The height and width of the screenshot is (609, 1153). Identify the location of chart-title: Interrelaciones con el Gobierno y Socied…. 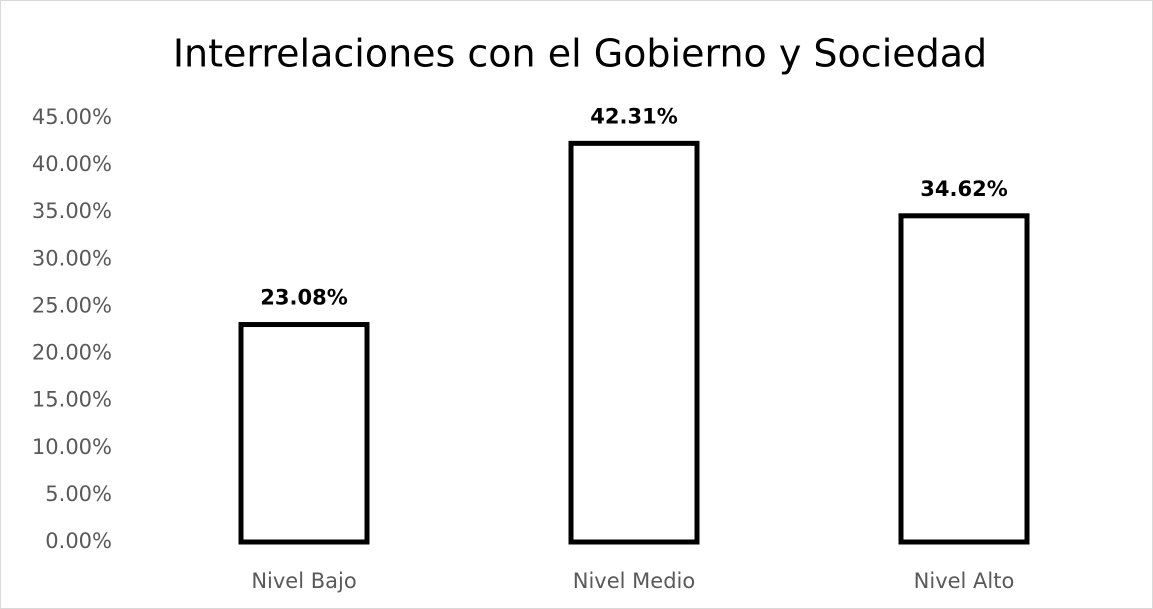
(580, 54).